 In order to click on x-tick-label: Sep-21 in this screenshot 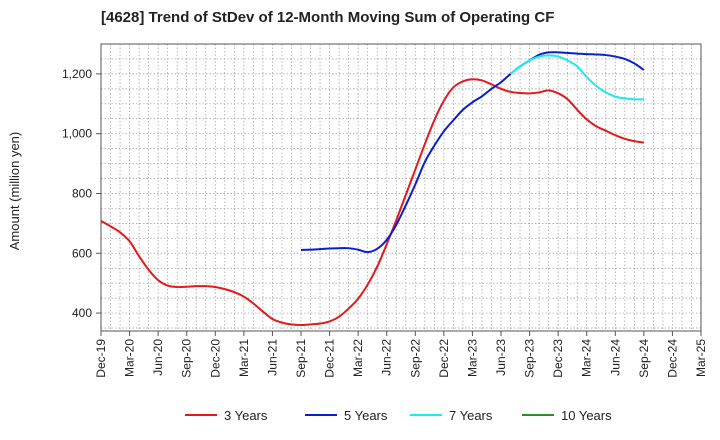, I will do `click(301, 358)`.